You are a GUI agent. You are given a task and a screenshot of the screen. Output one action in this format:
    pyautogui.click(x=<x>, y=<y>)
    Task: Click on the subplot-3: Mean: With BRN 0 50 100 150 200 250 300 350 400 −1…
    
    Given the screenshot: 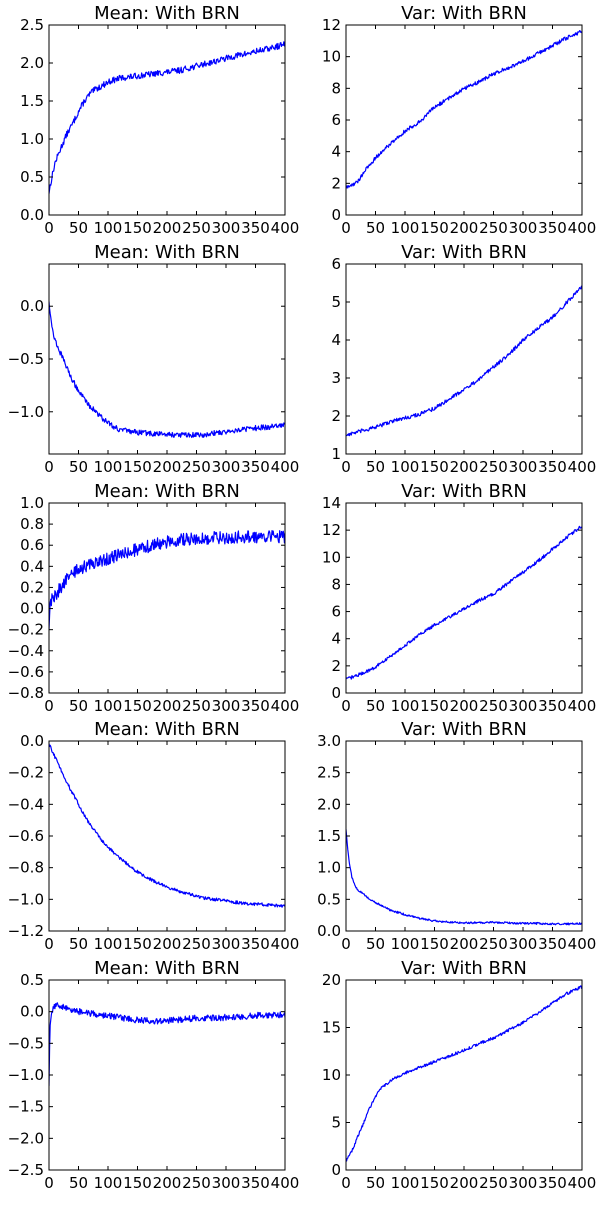 What is the action you would take?
    pyautogui.click(x=154, y=359)
    